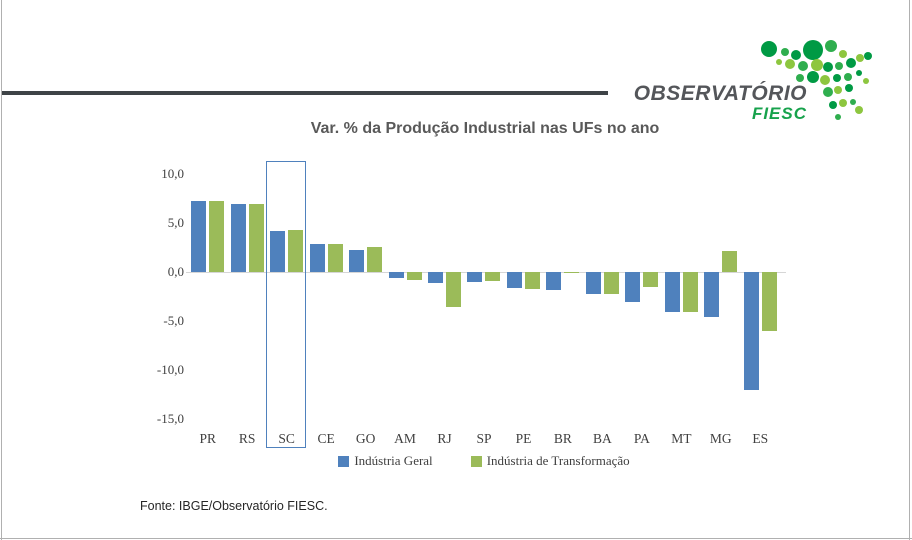  What do you see at coordinates (562, 304) in the screenshot?
I see `bar-group-BR: BR` at bounding box center [562, 304].